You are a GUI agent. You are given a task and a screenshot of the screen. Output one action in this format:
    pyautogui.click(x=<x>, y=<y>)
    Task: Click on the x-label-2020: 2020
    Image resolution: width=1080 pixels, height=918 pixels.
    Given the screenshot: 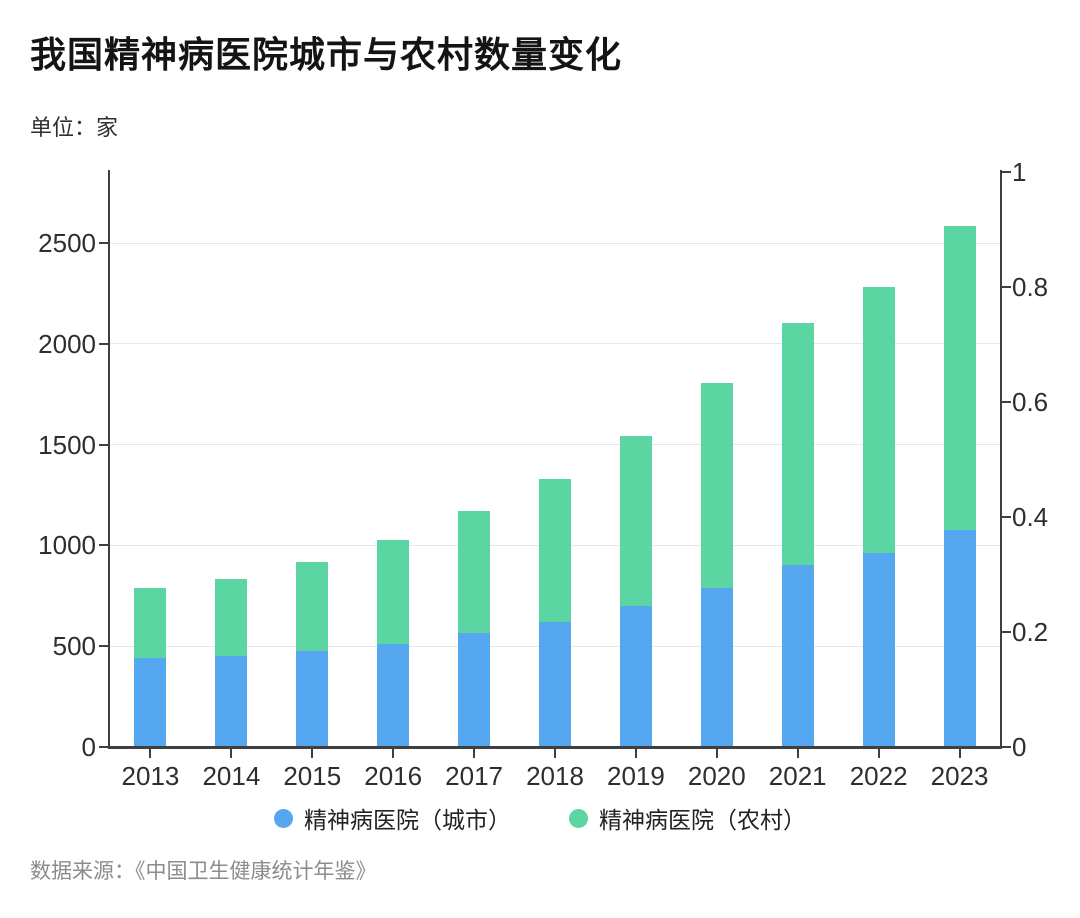 What is the action you would take?
    pyautogui.click(x=716, y=776)
    